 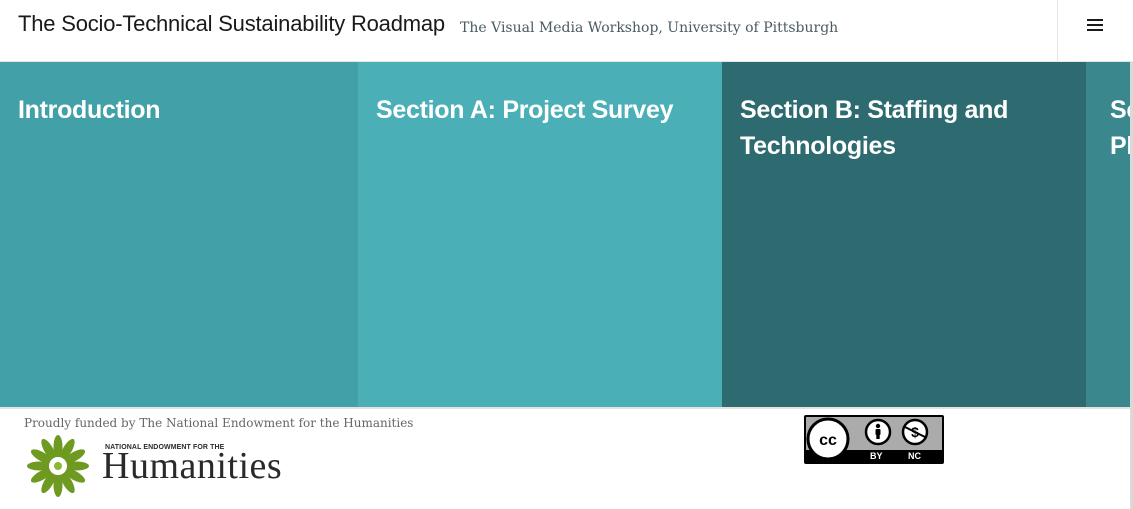 What do you see at coordinates (1108, 234) in the screenshot?
I see `section-panel-c: Section C: Sustainability Plan` at bounding box center [1108, 234].